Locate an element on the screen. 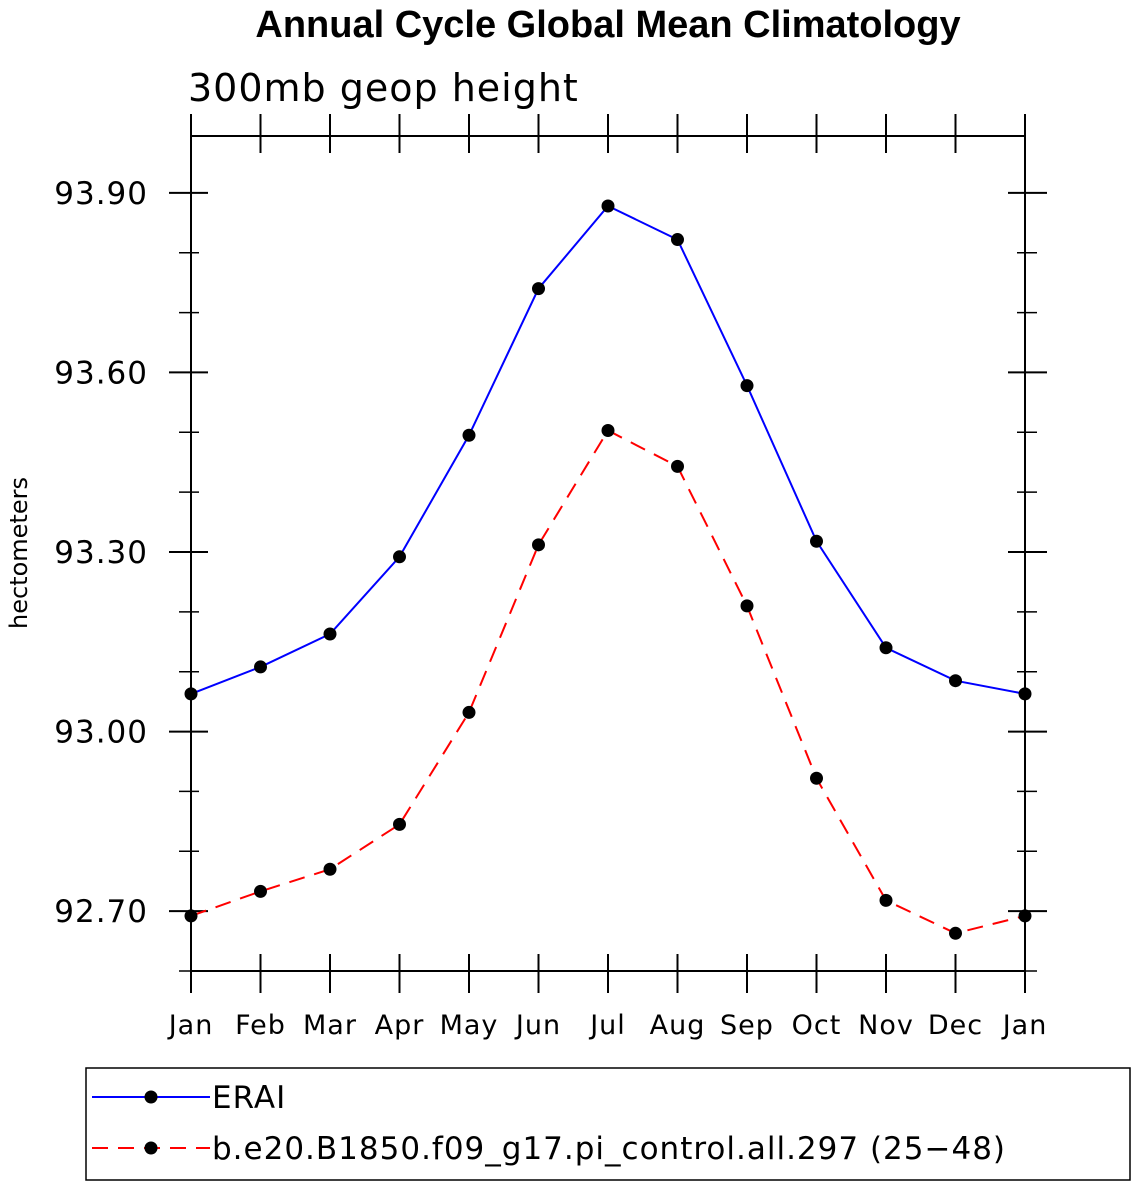 The width and height of the screenshot is (1137, 1186). y-tick-label: 92.70 is located at coordinates (101, 912).